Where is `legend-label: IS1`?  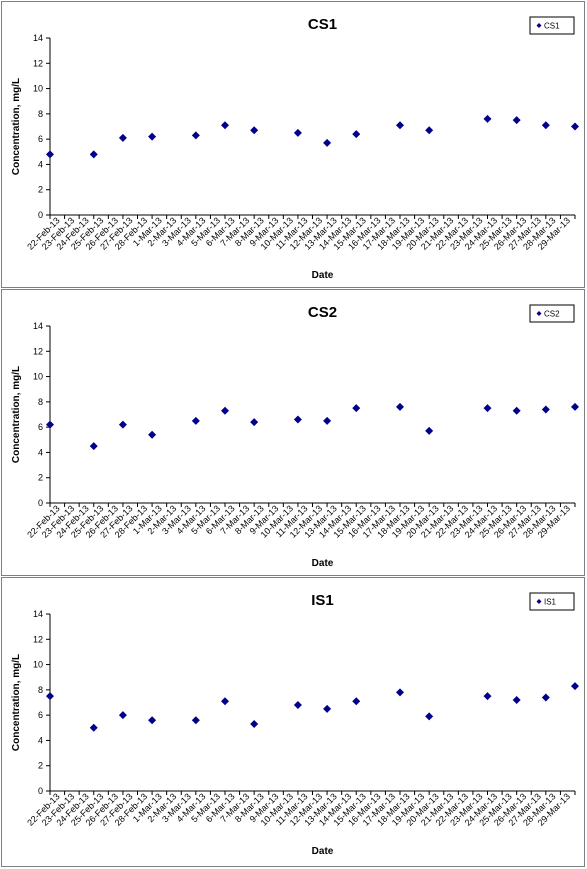
legend-label: IS1 is located at coordinates (550, 602).